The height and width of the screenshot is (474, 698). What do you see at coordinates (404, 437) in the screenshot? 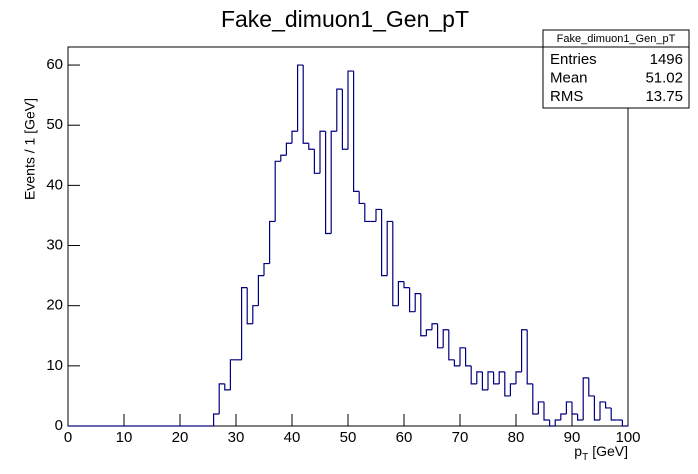
I see `x-tick-label: 60` at bounding box center [404, 437].